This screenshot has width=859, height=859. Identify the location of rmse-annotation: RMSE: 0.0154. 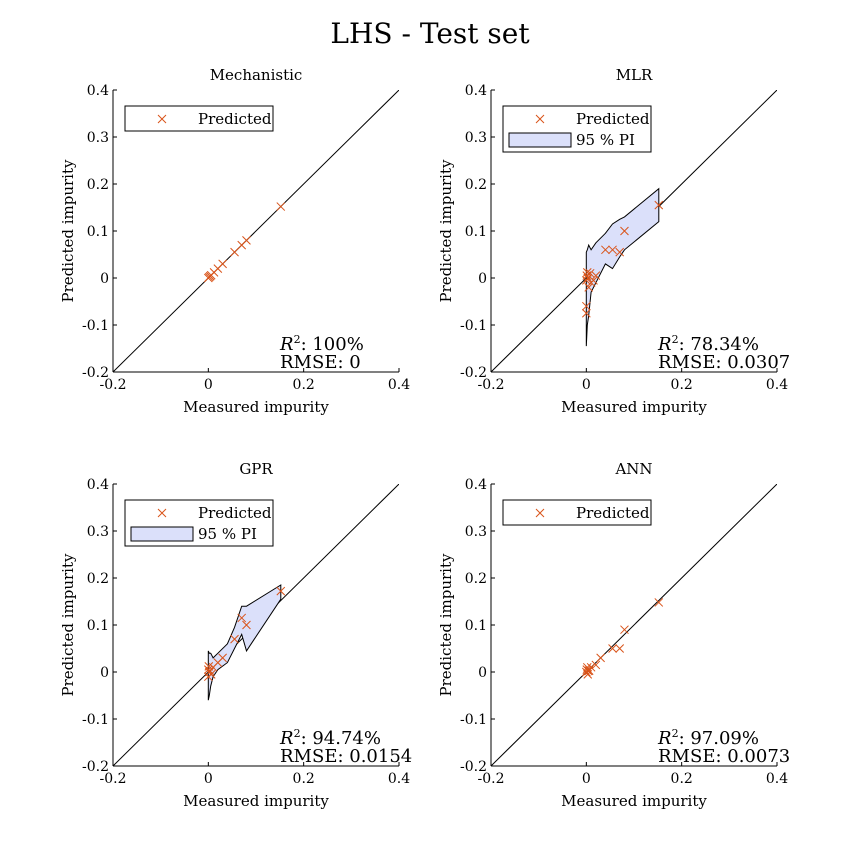
(346, 756).